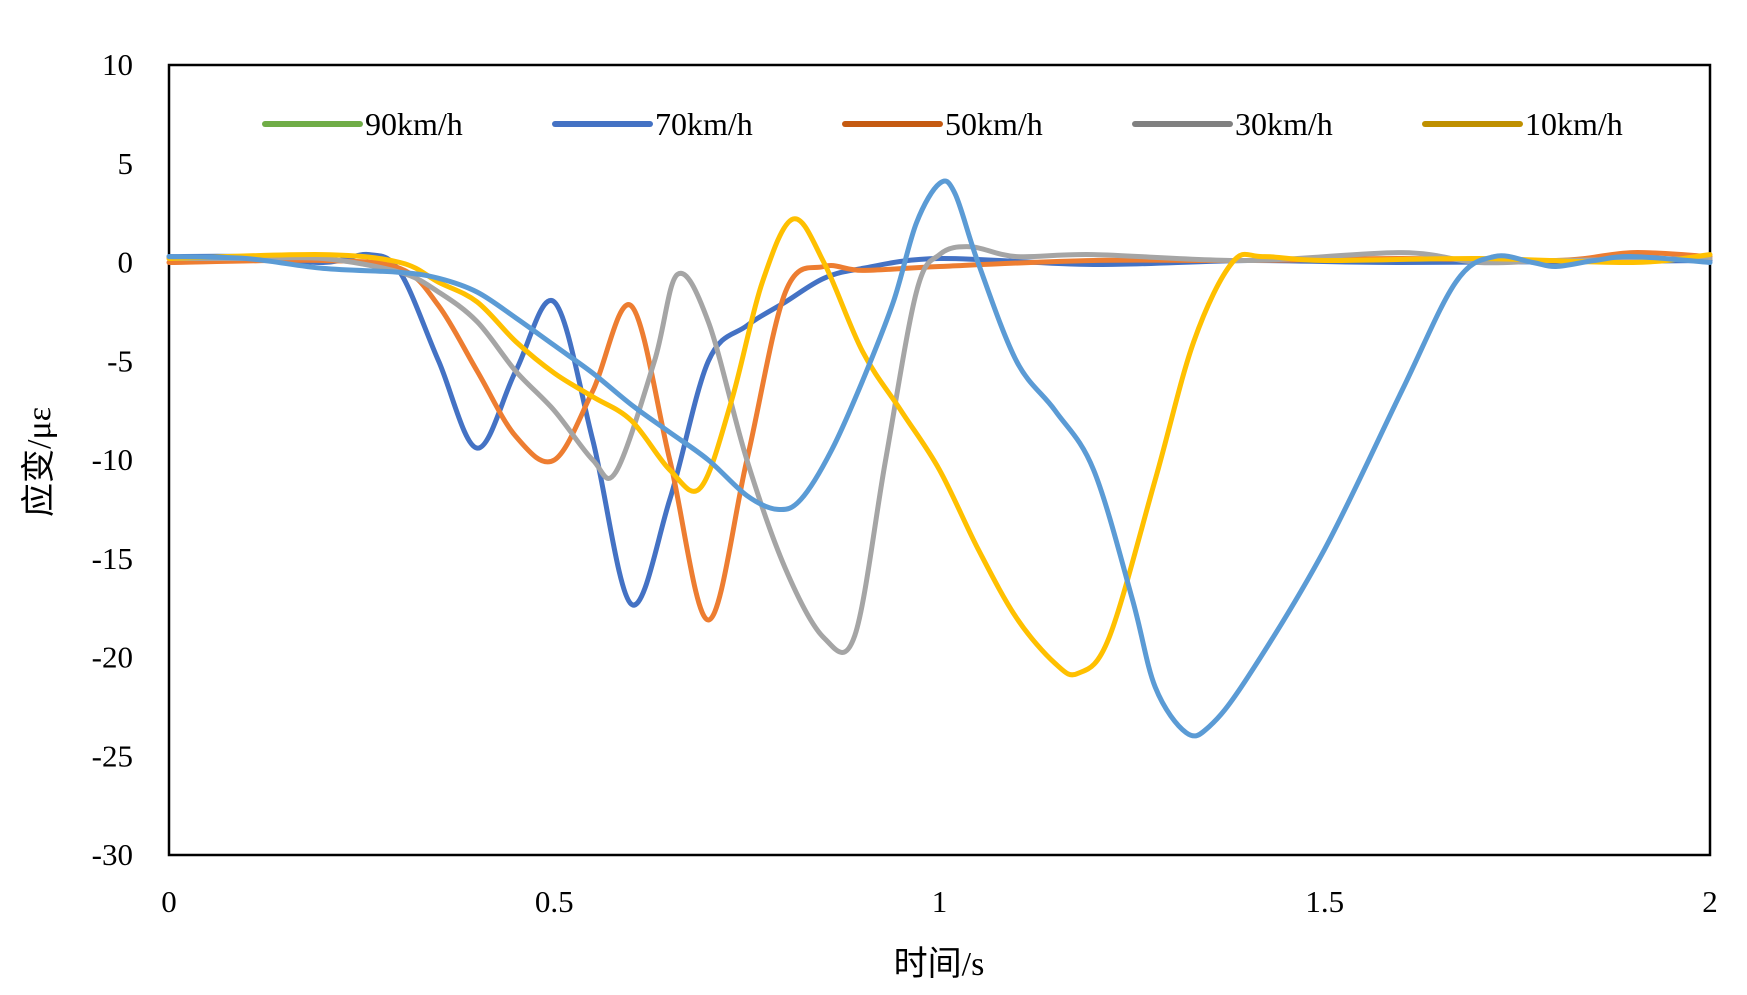  Describe the element at coordinates (117, 64) in the screenshot. I see `y-tick-label: 10` at that location.